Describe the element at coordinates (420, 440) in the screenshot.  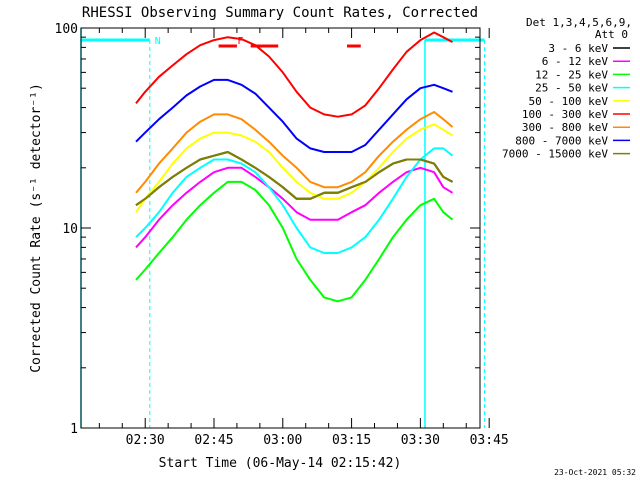
I see `x-tick-label: 03:30` at that location.